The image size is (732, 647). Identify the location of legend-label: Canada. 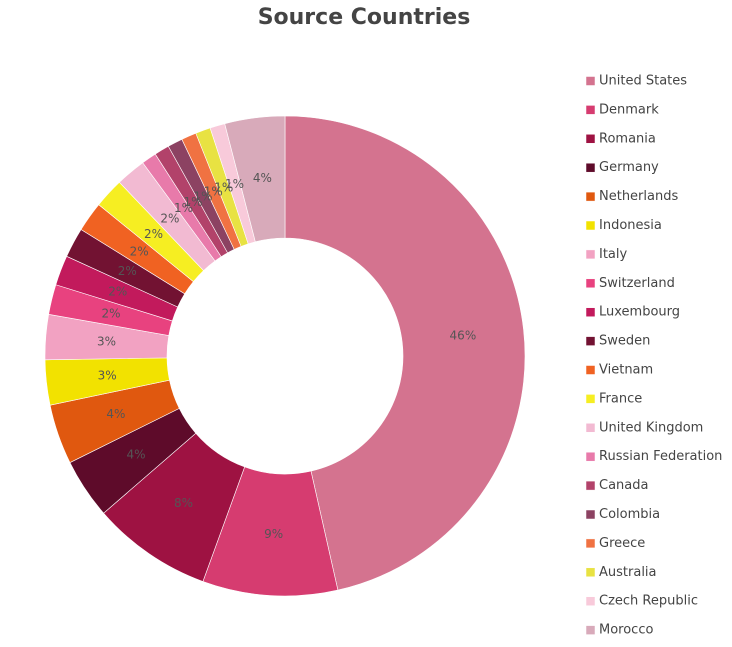
(623, 485).